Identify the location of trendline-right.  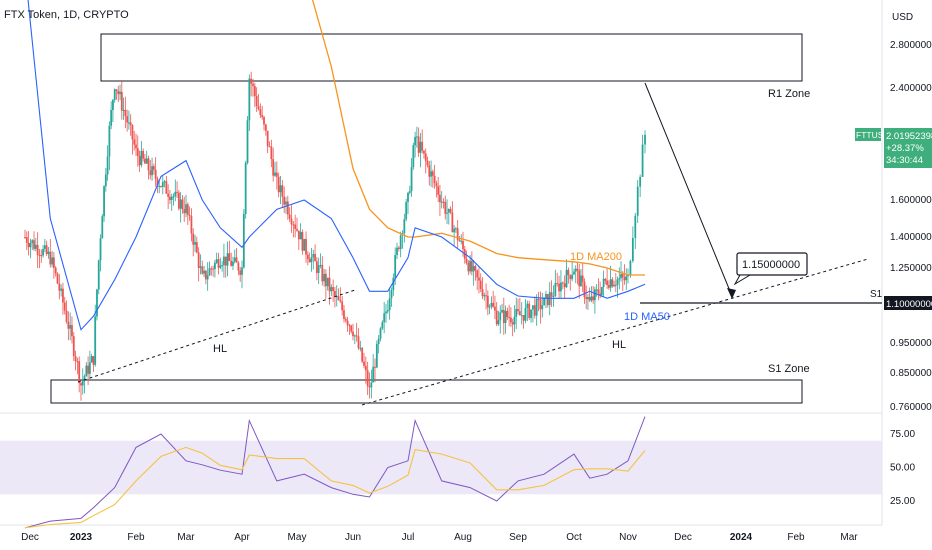
(615, 332).